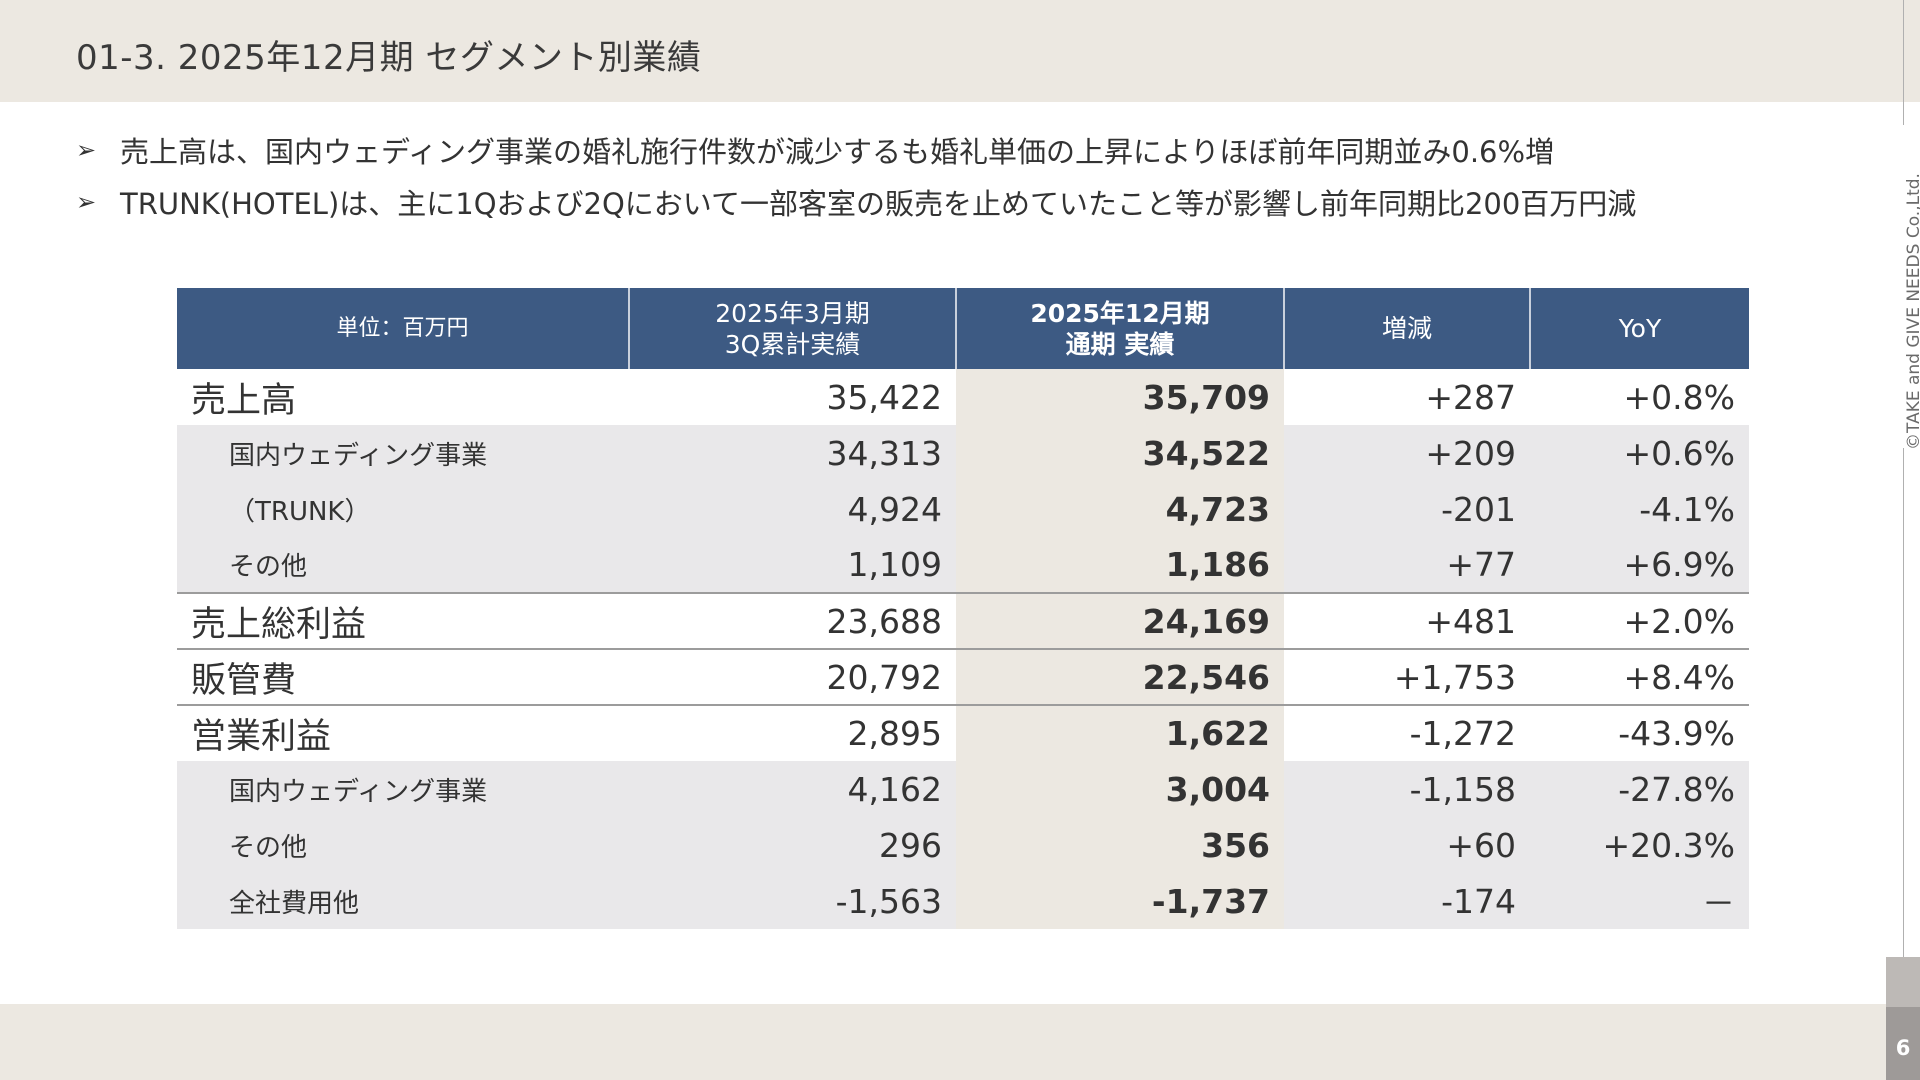  I want to click on current-value: 22,546, so click(1120, 676).